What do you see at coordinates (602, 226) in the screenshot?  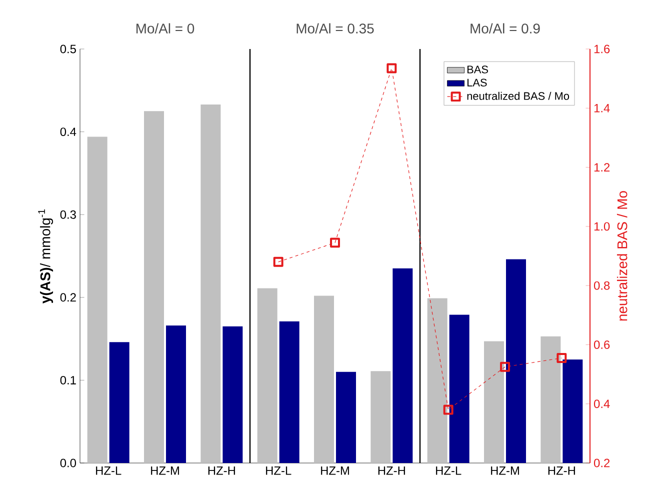 I see `y2-tick-label: 1.0` at bounding box center [602, 226].